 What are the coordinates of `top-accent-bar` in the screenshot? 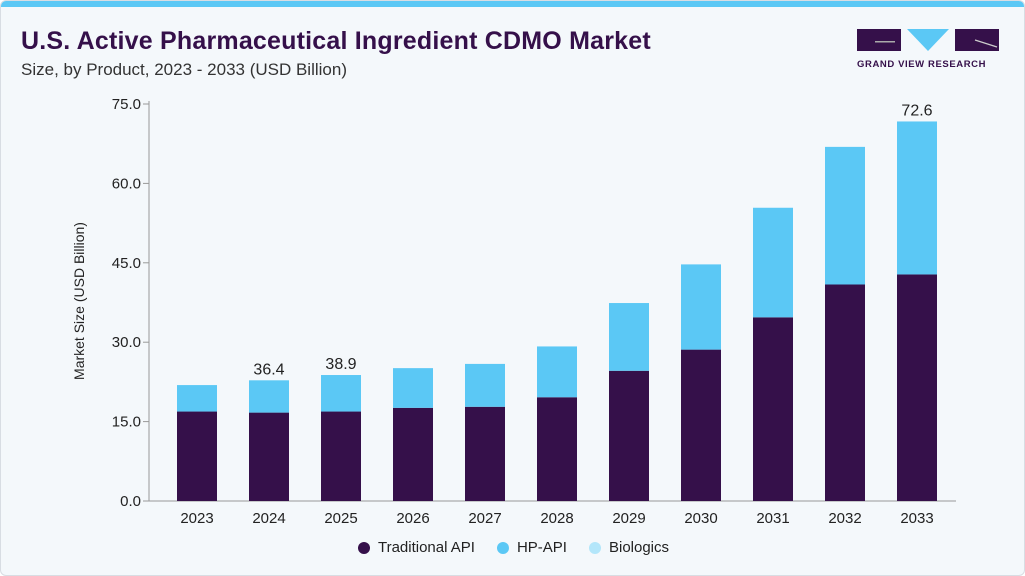 It's located at (512, 4).